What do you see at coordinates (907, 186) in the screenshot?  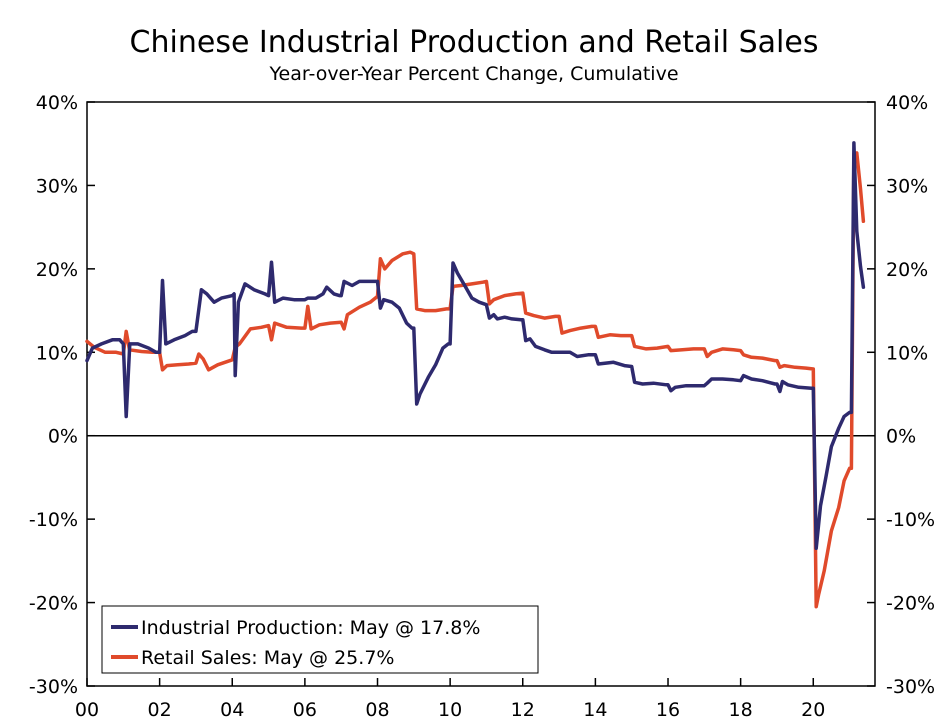 I see `y-tick-label-right-1: 30%` at bounding box center [907, 186].